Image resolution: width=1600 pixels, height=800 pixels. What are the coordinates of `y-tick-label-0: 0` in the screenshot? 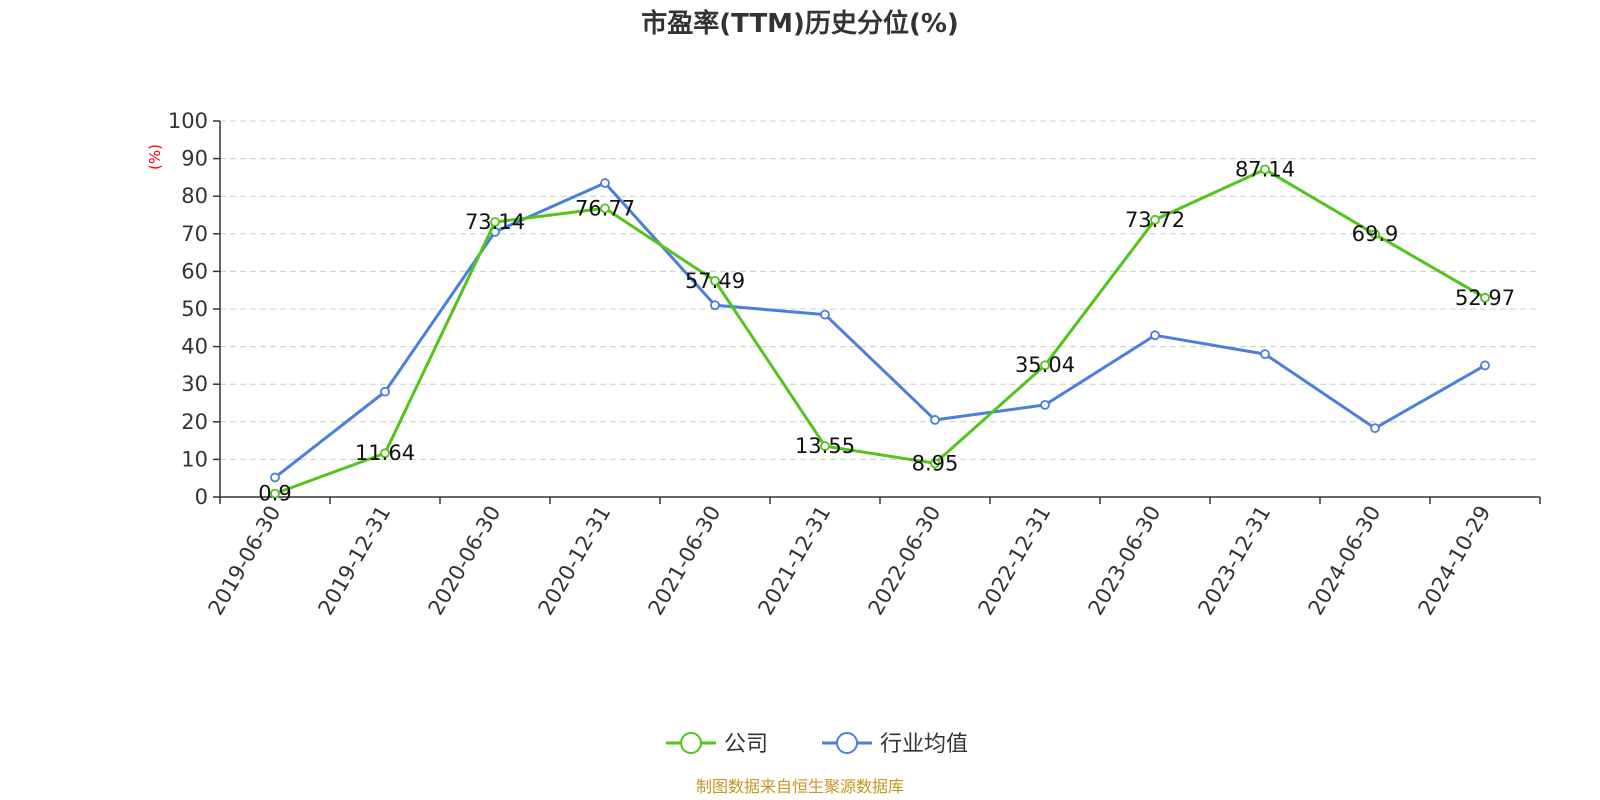 It's located at (201, 497).